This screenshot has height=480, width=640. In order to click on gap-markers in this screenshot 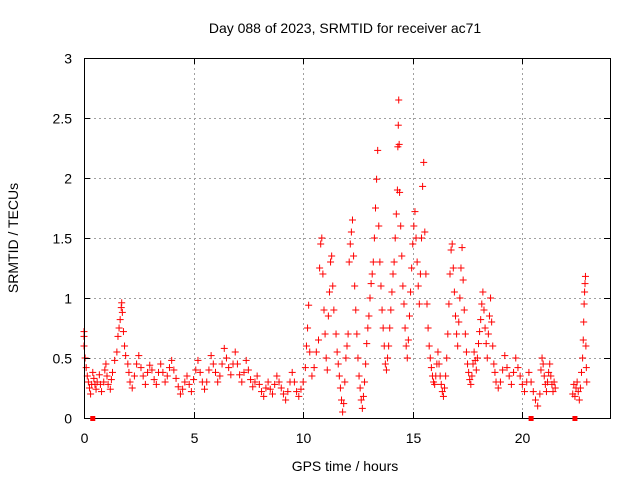, I will do `click(334, 418)`.